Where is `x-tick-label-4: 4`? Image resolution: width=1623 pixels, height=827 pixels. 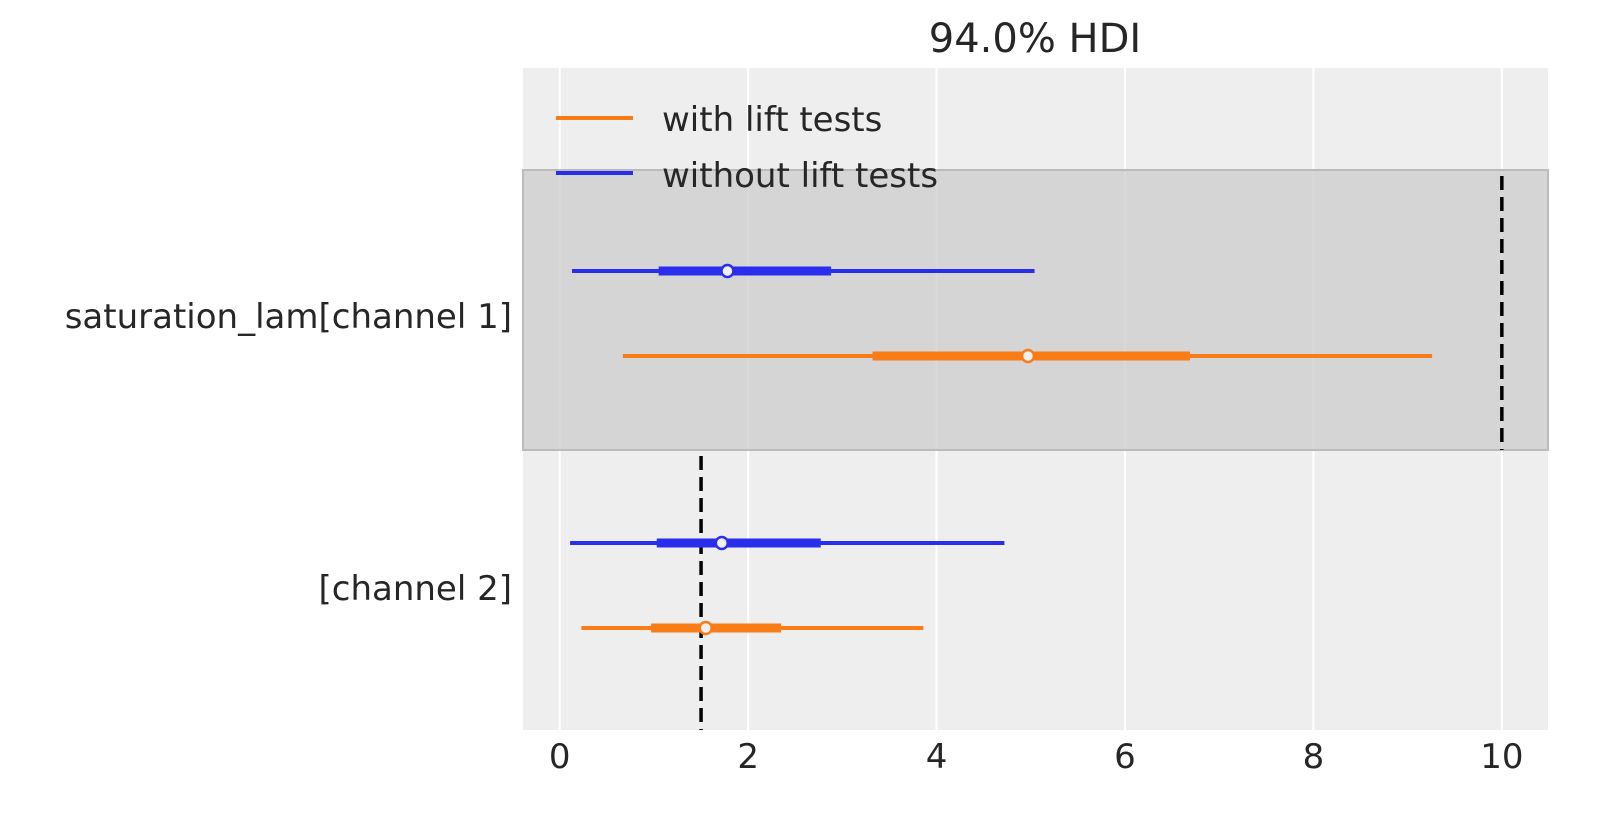 x-tick-label-4: 4 is located at coordinates (937, 757).